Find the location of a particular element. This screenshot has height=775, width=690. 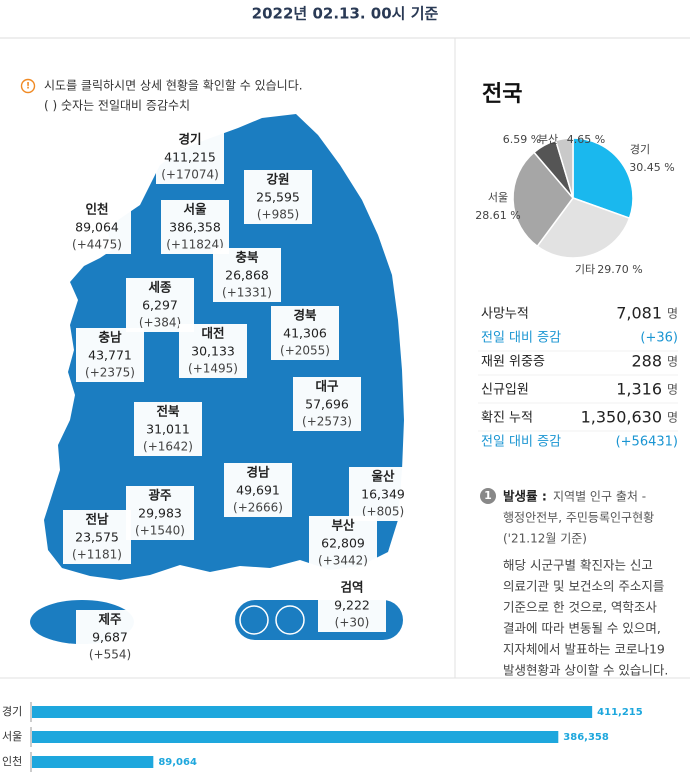

region-label: 서울 386,358 (+11824) is located at coordinates (195, 227).